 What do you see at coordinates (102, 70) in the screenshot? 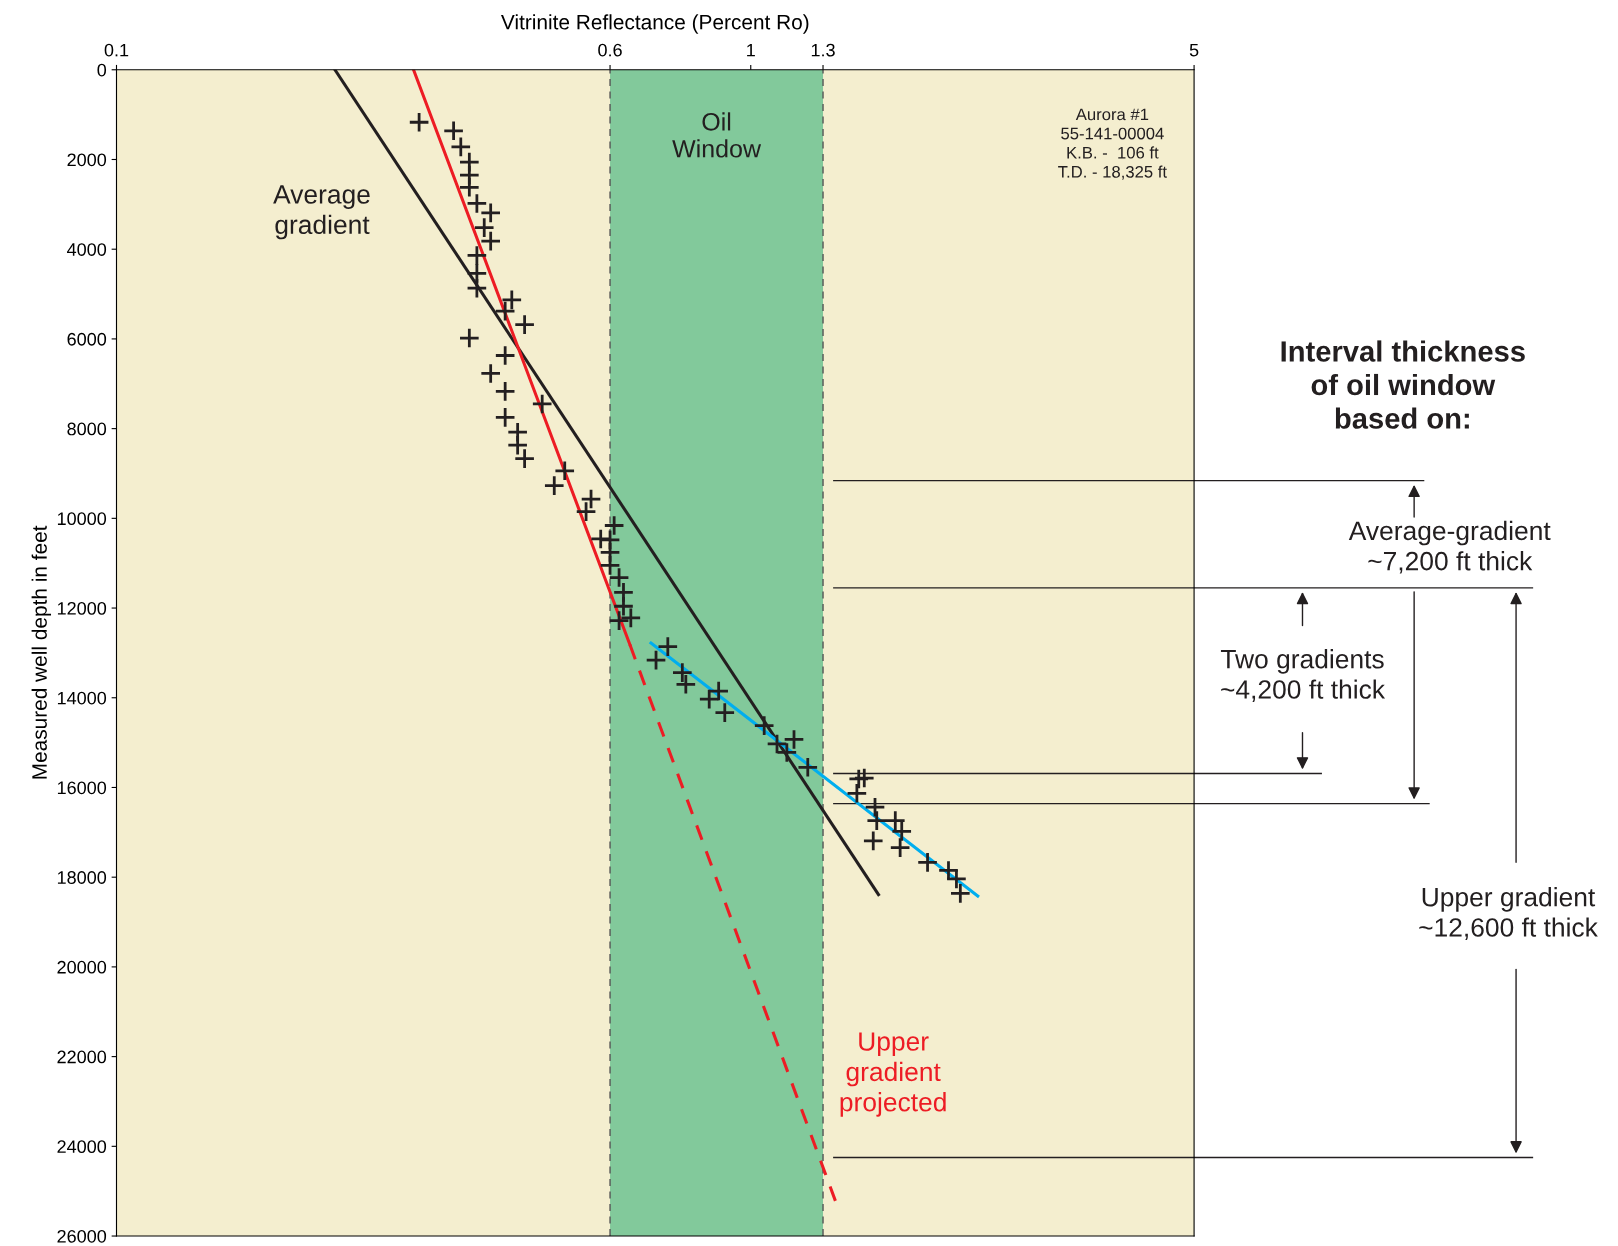
I see `y-tick-label: 0` at bounding box center [102, 70].